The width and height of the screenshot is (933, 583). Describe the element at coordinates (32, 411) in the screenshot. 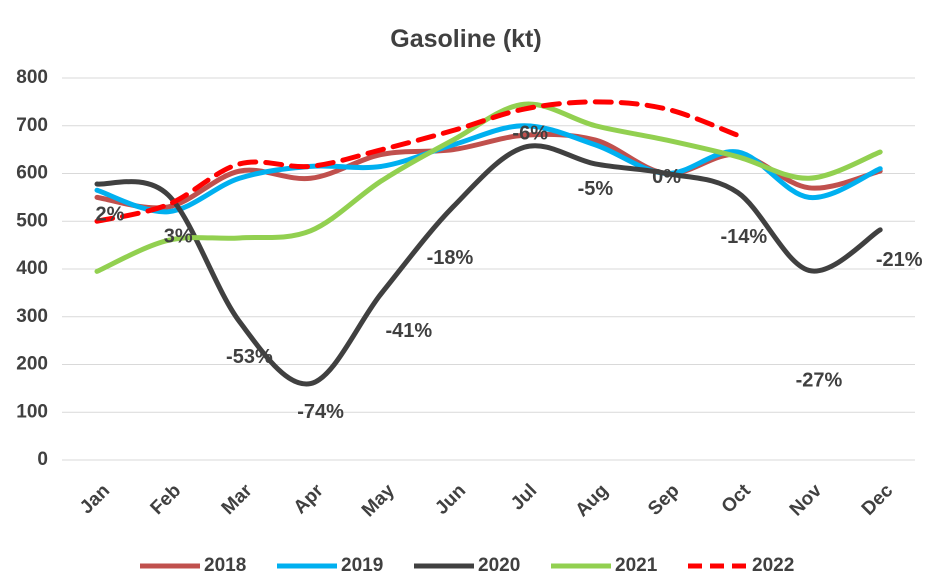

I see `y-tick-label: 100` at that location.